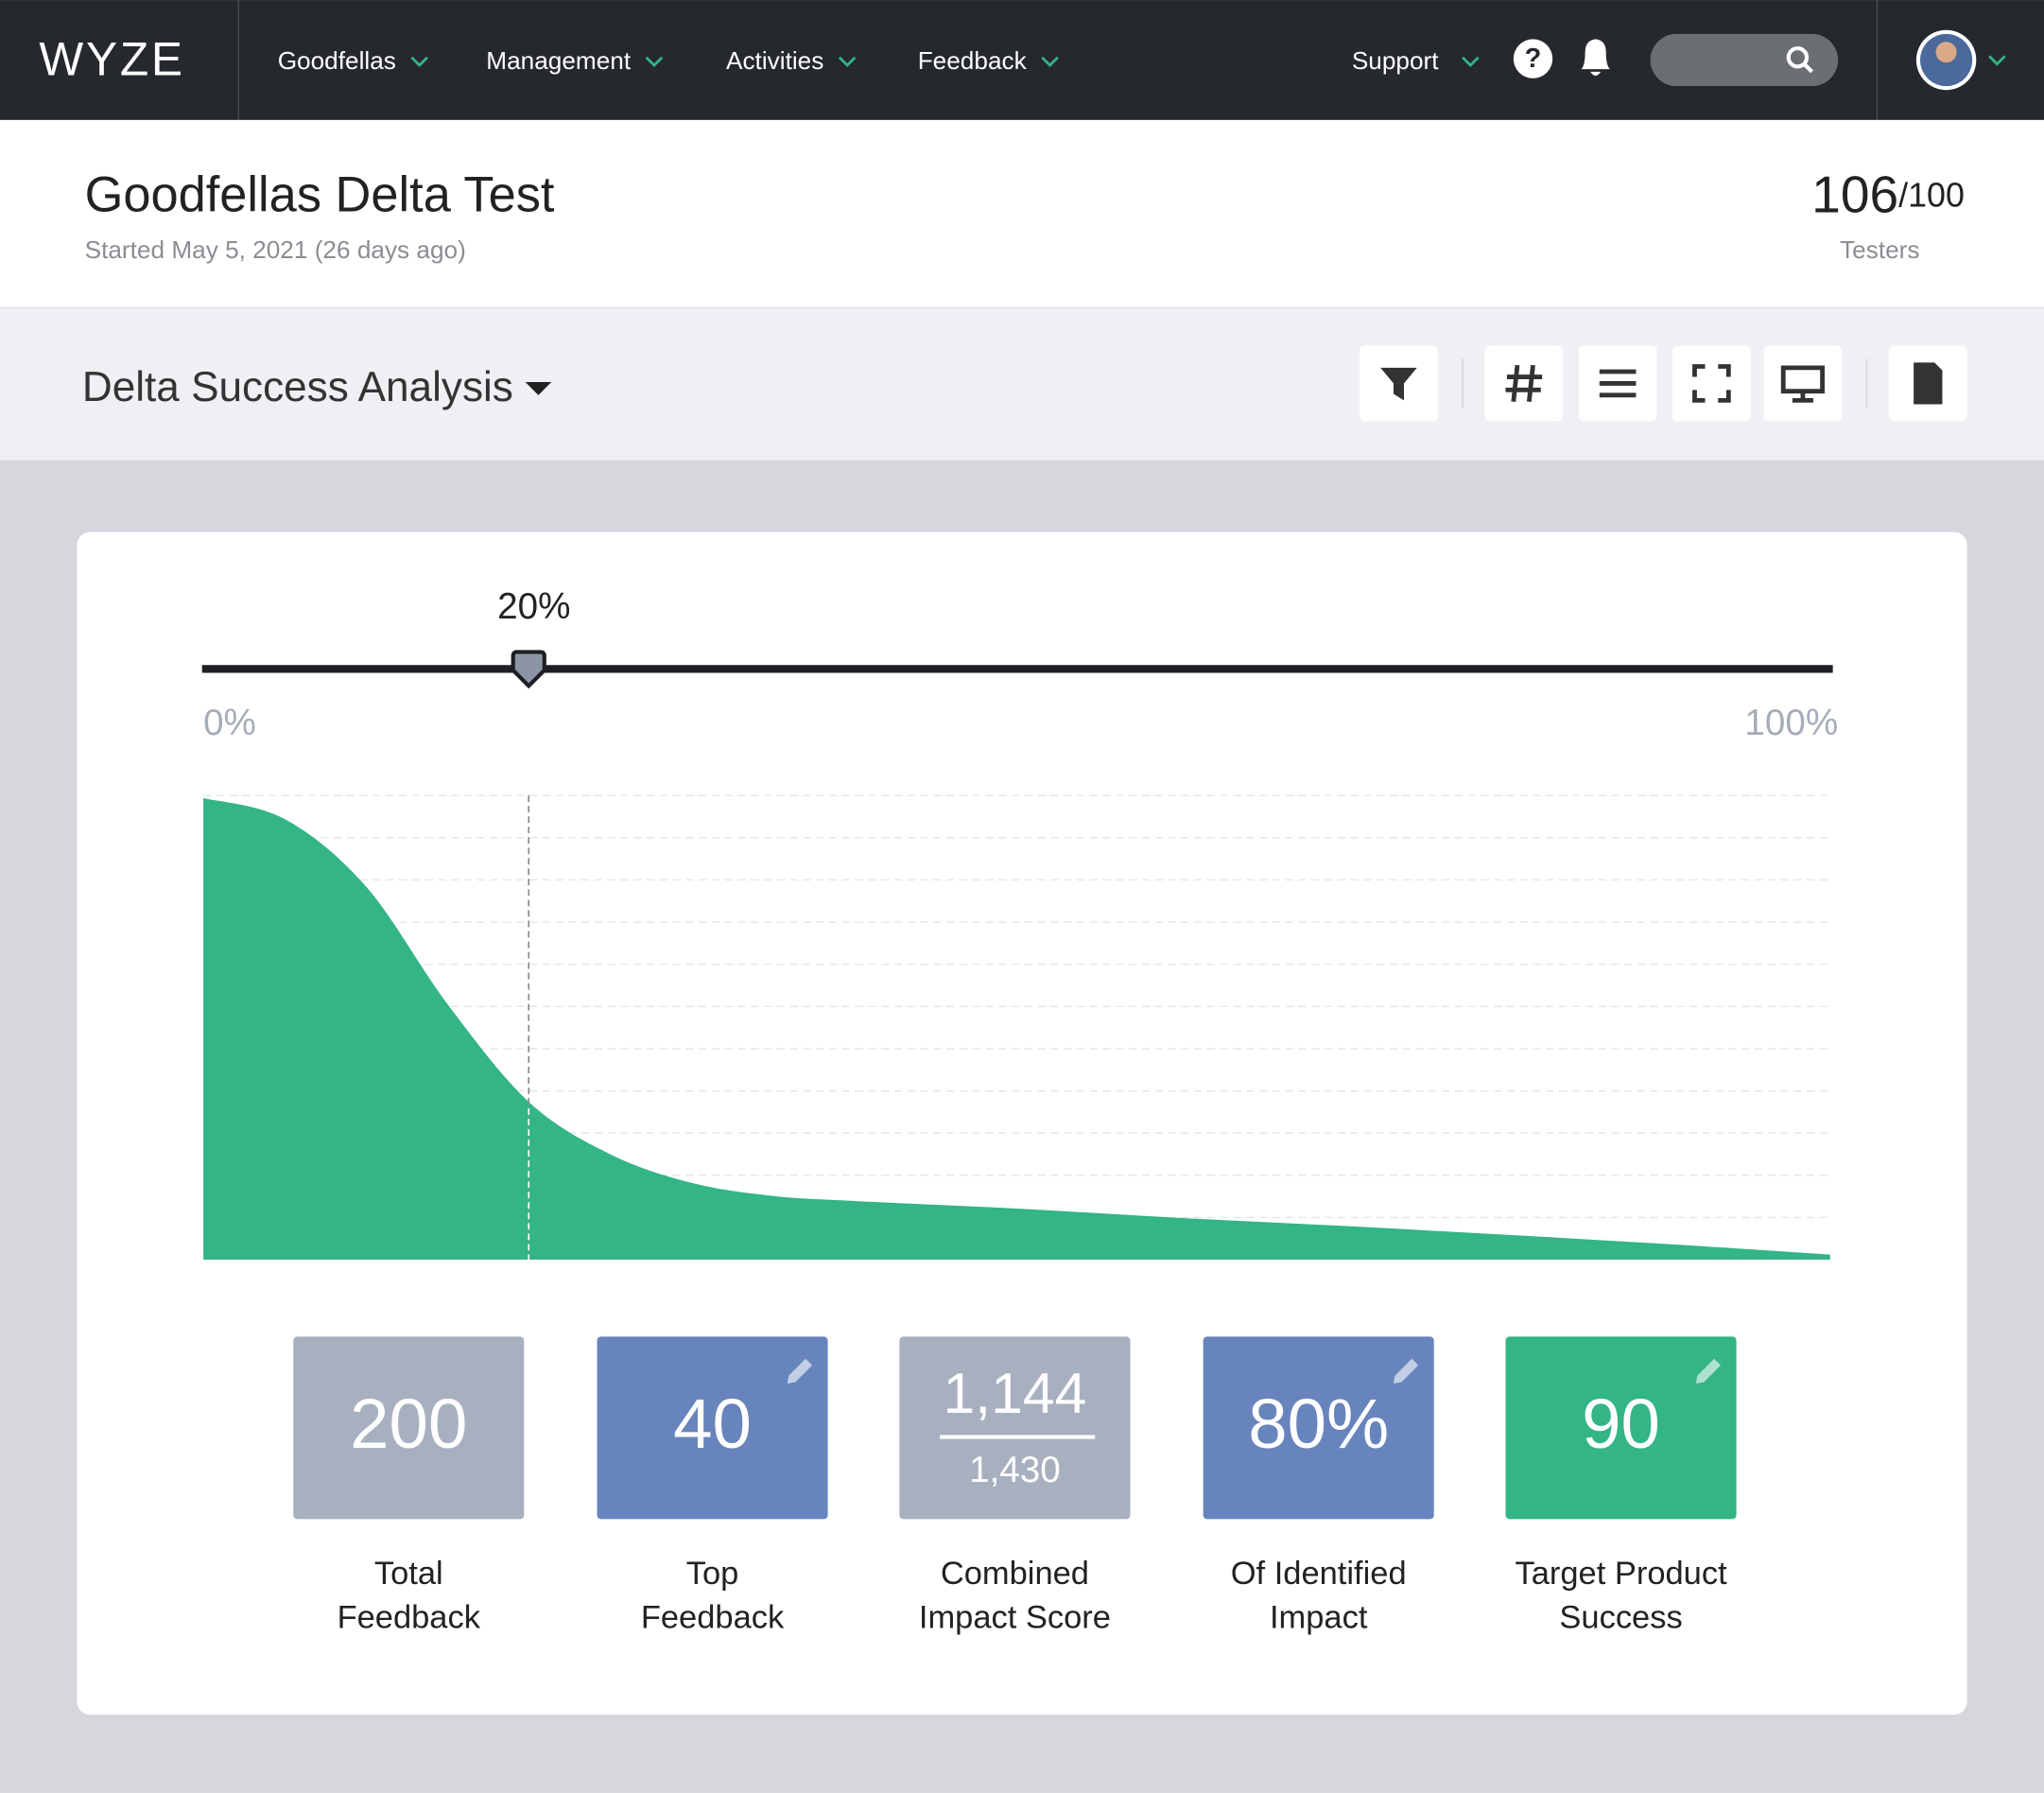  Describe the element at coordinates (1928, 383) in the screenshot. I see `pdf-icon` at that location.